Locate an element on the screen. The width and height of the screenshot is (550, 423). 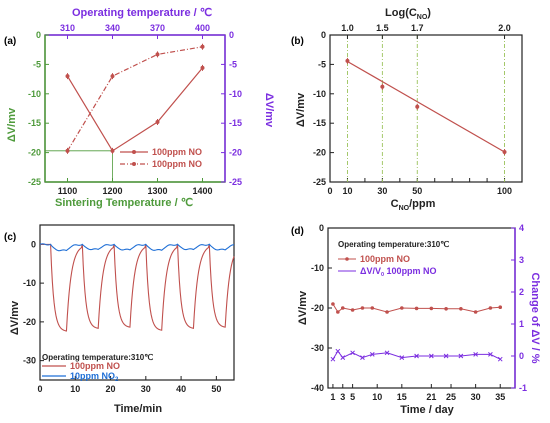
panel-c-legend-subscript: 2 is located at coordinates (117, 380).